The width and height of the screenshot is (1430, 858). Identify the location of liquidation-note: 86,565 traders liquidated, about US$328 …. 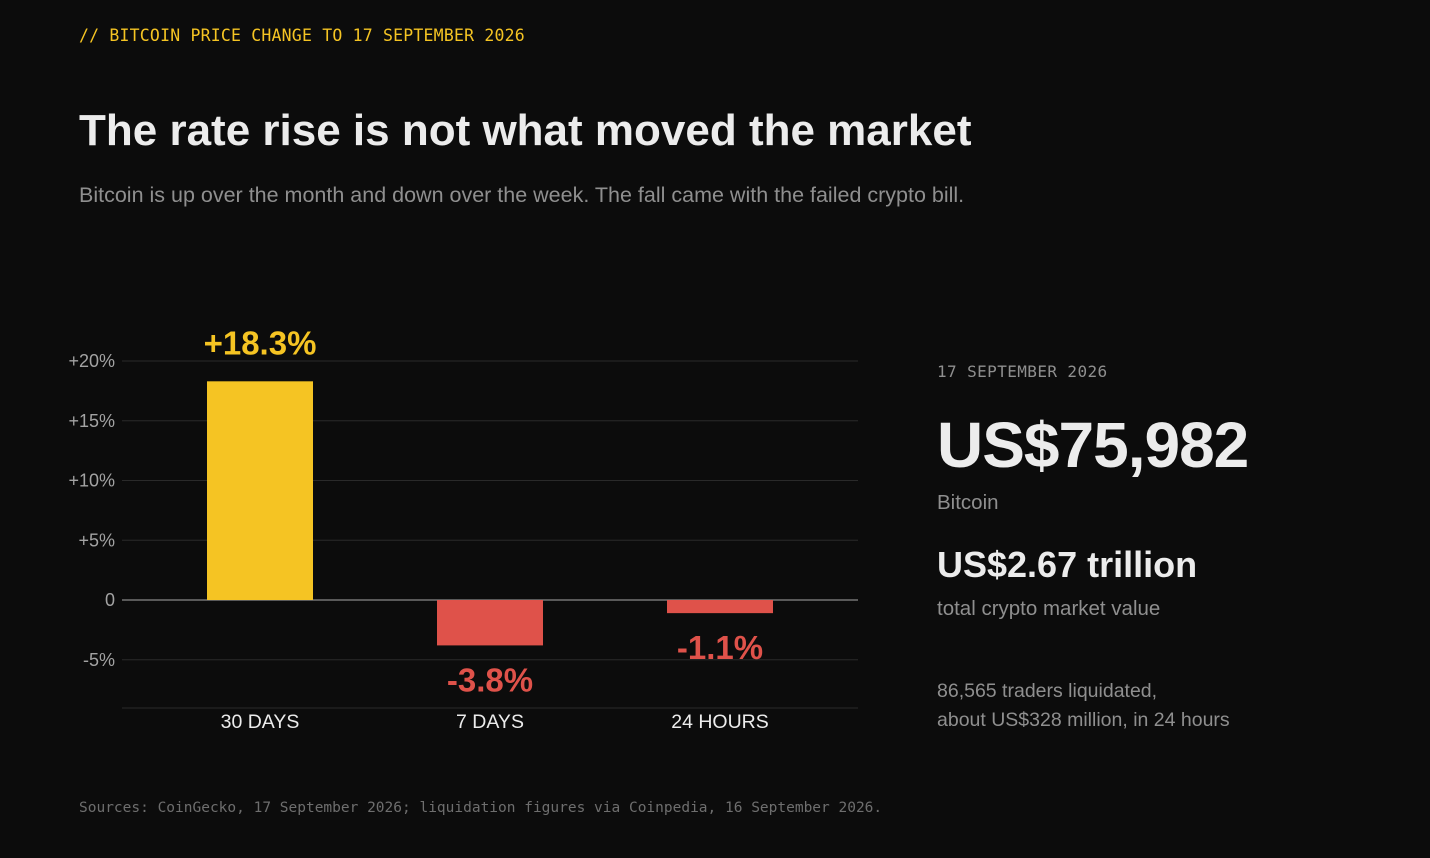
(1083, 706).